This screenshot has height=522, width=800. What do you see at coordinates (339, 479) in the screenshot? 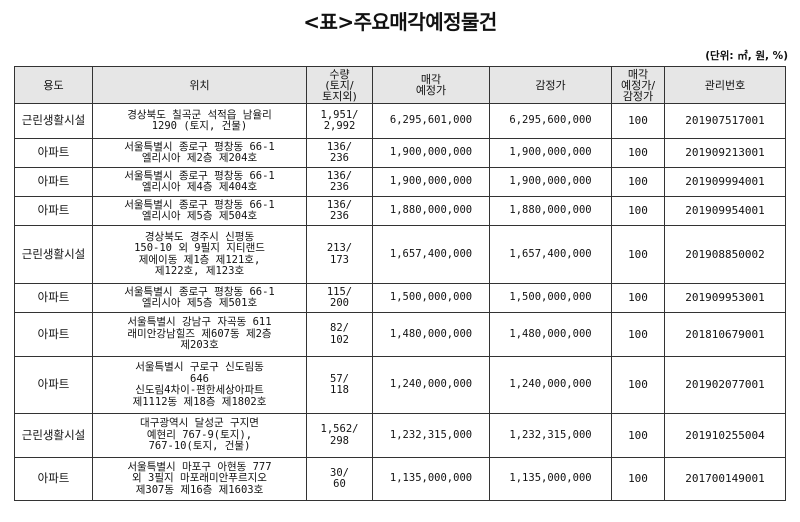
I see `cell-quantity: 30/ 60` at bounding box center [339, 479].